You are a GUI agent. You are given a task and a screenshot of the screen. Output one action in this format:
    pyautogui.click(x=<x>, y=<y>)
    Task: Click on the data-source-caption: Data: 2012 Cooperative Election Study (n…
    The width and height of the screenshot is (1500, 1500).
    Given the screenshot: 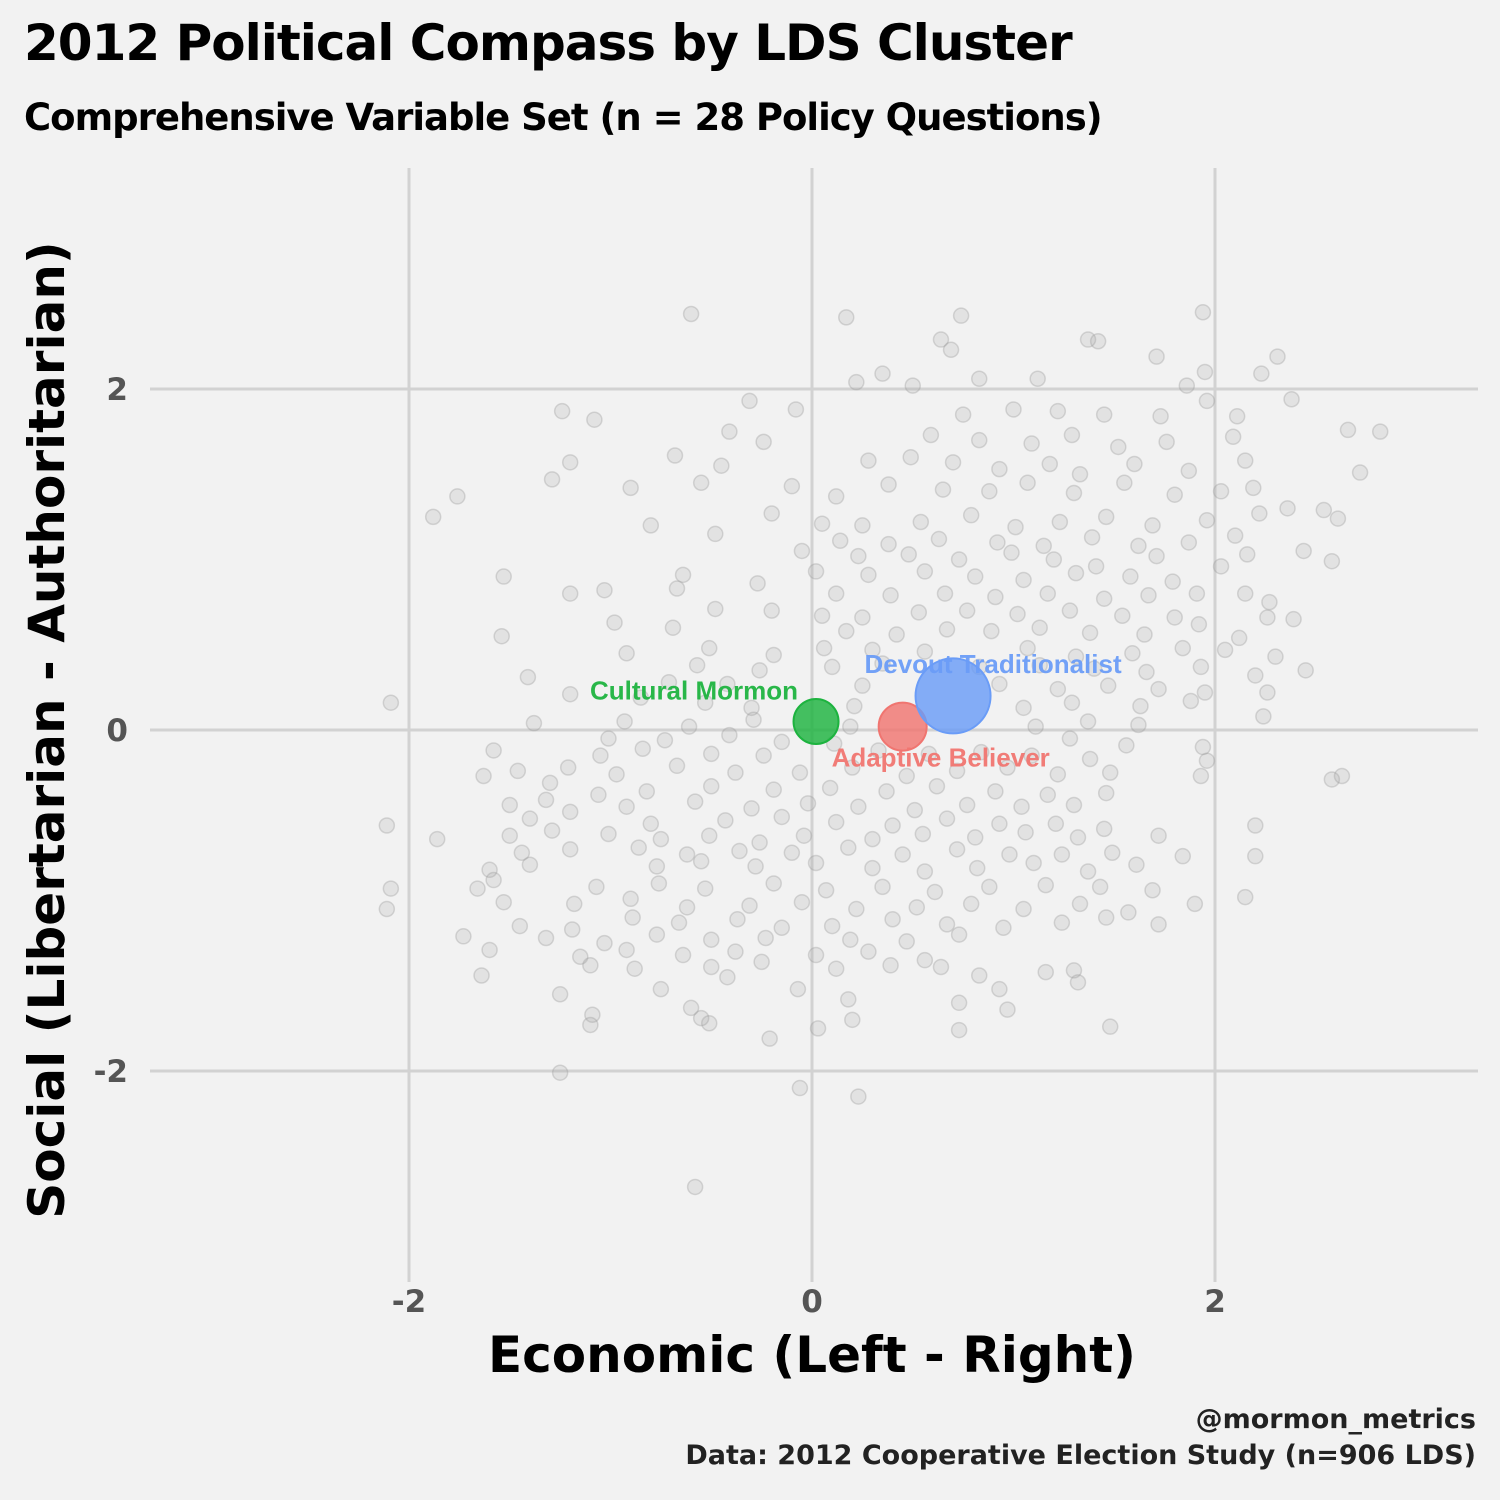 What is the action you would take?
    pyautogui.click(x=1080, y=1455)
    